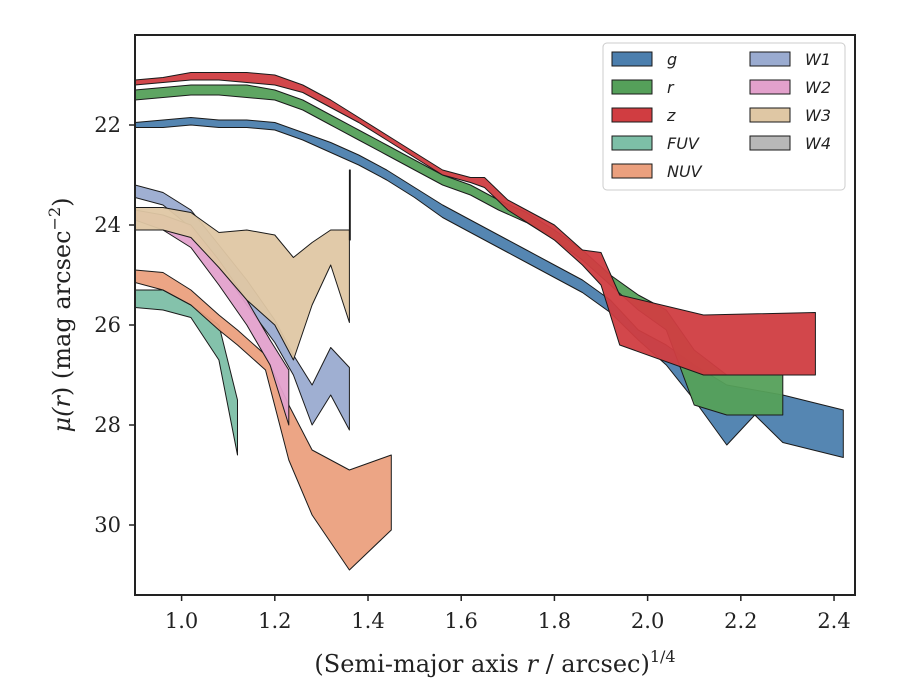  What do you see at coordinates (508, 614) in the screenshot?
I see `x-axis: 1.0 1.2 1.4 1.6 1.8 2.0 2.2 2.4` at bounding box center [508, 614].